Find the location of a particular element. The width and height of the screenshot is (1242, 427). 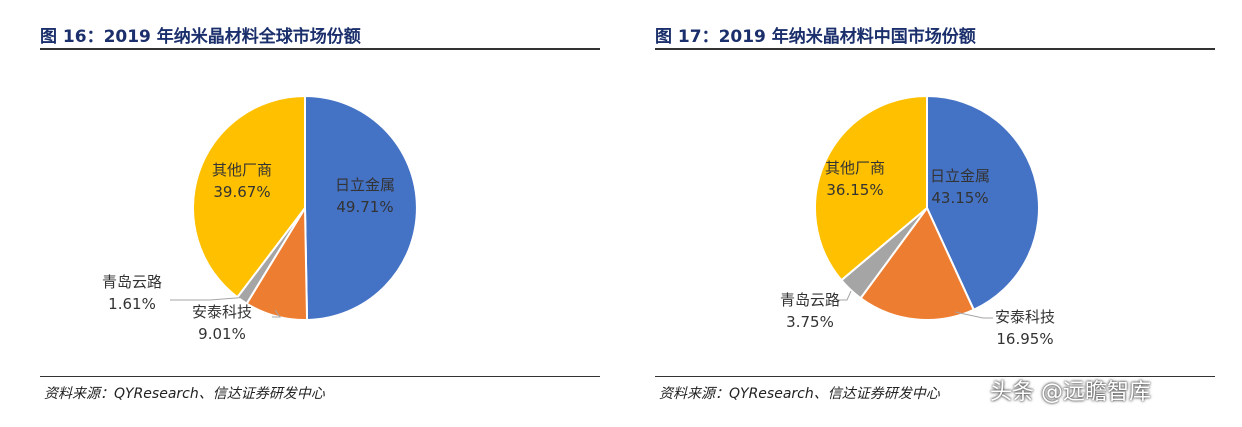

pie-chart-china: 日立金属 43.15% 安泰科技 16.95% 青岛云路 3.75% 其他厂商 36.15% is located at coordinates (917, 221).